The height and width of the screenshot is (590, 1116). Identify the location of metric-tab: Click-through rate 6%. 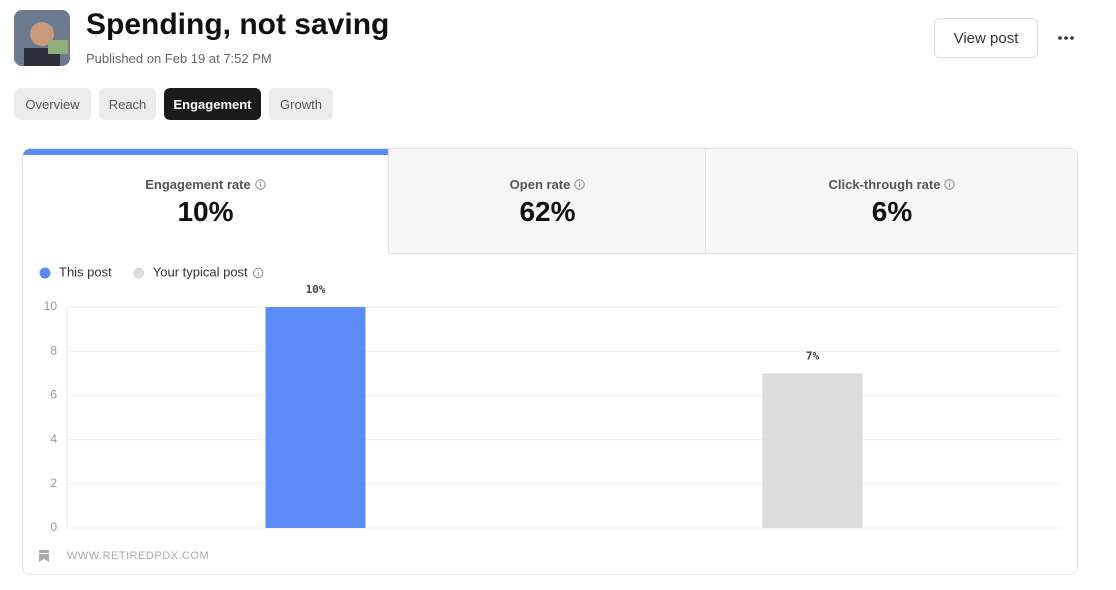
(891, 201).